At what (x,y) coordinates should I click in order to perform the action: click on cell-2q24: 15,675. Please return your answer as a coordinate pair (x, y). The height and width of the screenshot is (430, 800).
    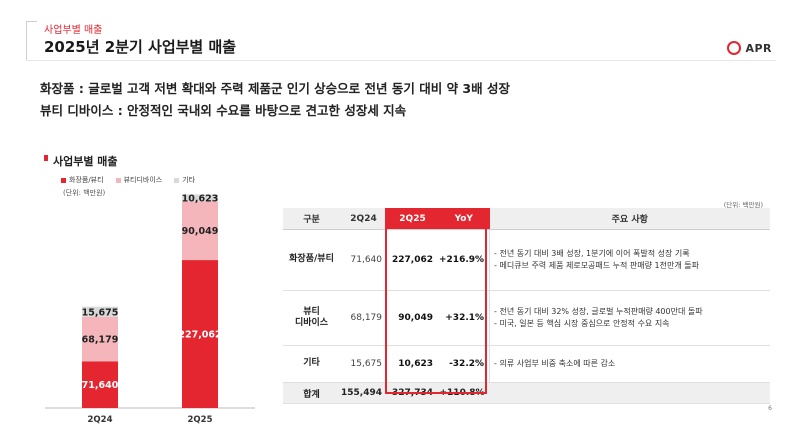
    Looking at the image, I should click on (363, 364).